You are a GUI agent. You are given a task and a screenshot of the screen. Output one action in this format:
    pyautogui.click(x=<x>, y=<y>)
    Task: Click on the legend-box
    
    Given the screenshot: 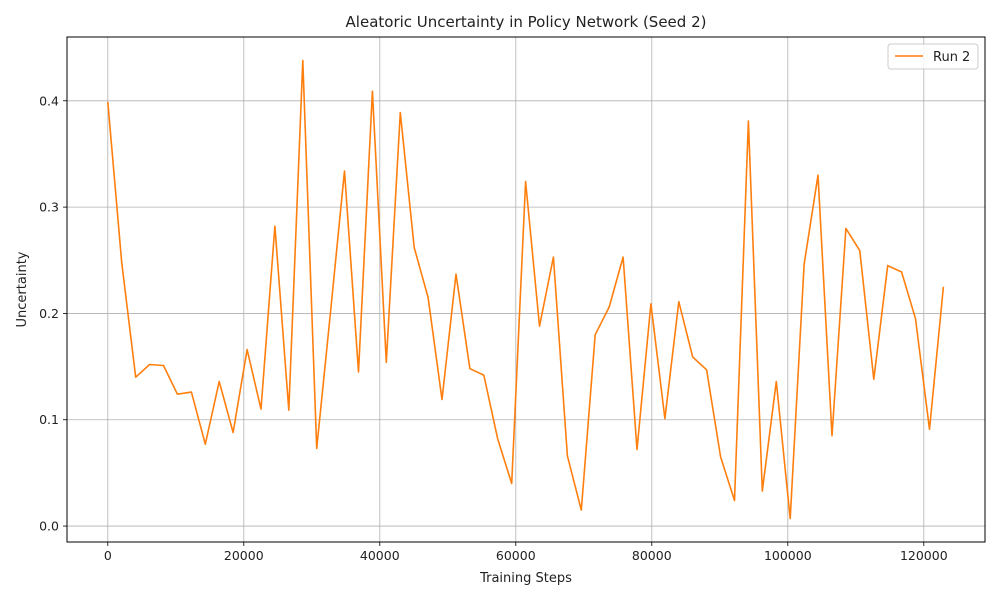 What is the action you would take?
    pyautogui.click(x=933, y=56)
    